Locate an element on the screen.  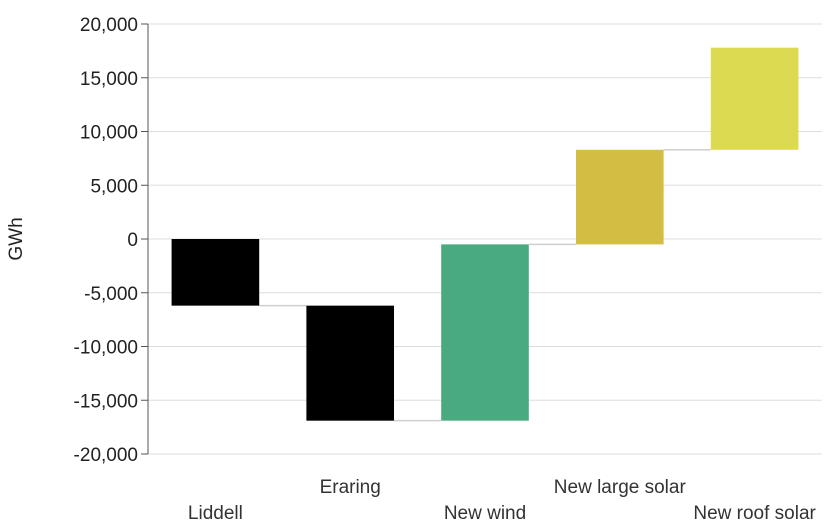
y-axis-title: GWh is located at coordinates (16, 238).